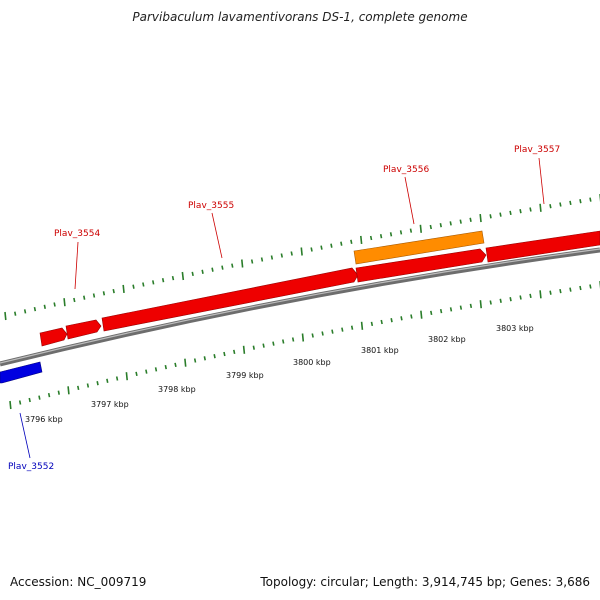 This screenshot has height=600, width=600. Describe the element at coordinates (447, 339) in the screenshot. I see `tick-label: 3802 kbp` at that location.